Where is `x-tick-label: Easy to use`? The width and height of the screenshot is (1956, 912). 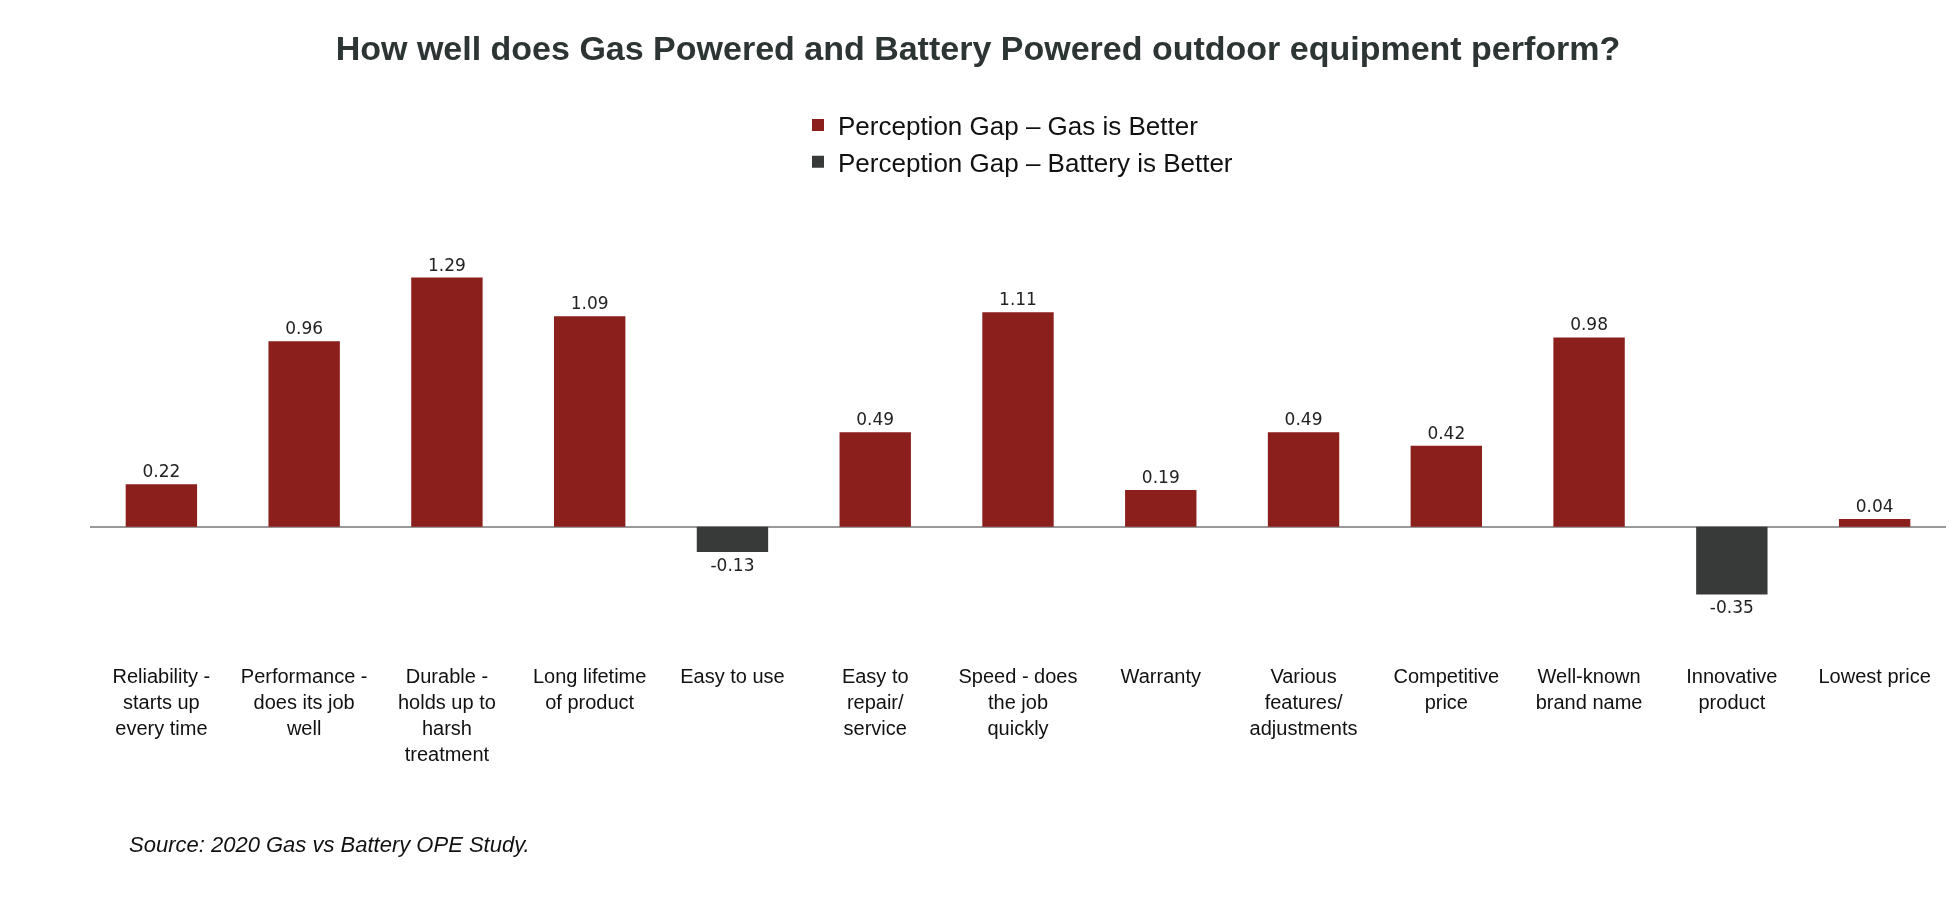 x-tick-label: Easy to use is located at coordinates (732, 676).